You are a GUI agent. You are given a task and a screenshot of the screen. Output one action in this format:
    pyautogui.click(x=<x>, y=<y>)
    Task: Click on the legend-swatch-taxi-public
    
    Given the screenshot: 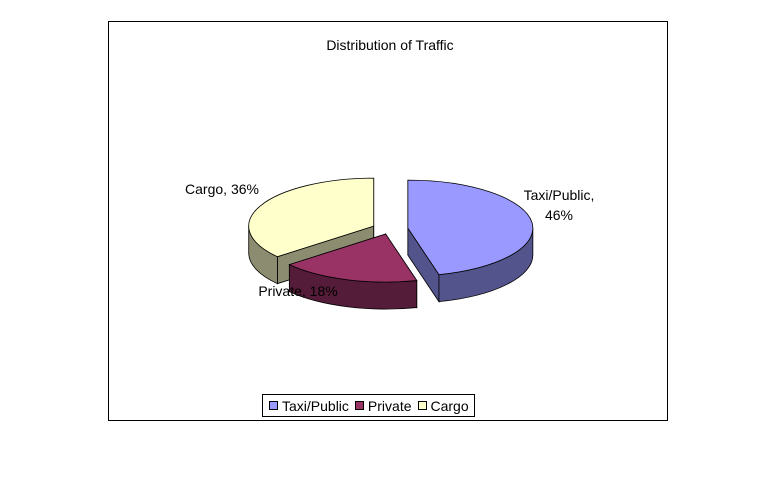 What is the action you would take?
    pyautogui.click(x=273, y=405)
    